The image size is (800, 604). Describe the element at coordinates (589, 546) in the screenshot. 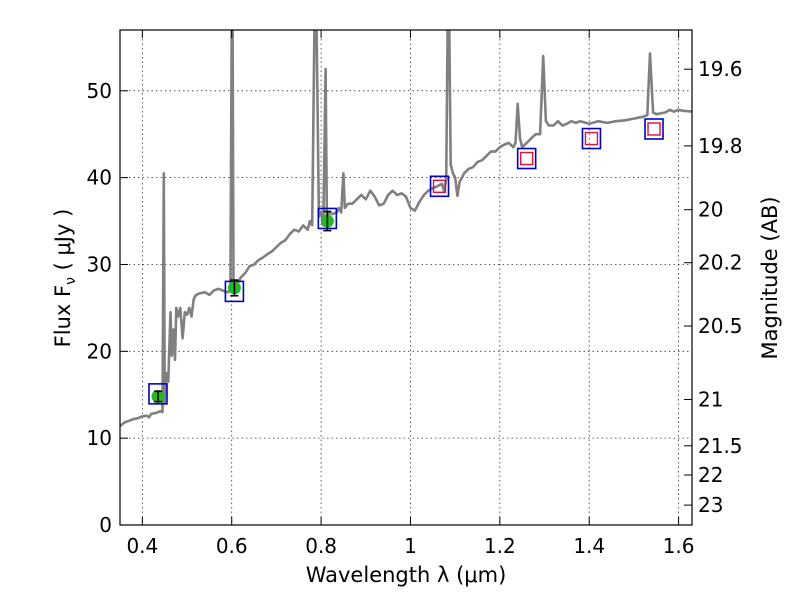

I see `x-tick-label: 1.4` at that location.